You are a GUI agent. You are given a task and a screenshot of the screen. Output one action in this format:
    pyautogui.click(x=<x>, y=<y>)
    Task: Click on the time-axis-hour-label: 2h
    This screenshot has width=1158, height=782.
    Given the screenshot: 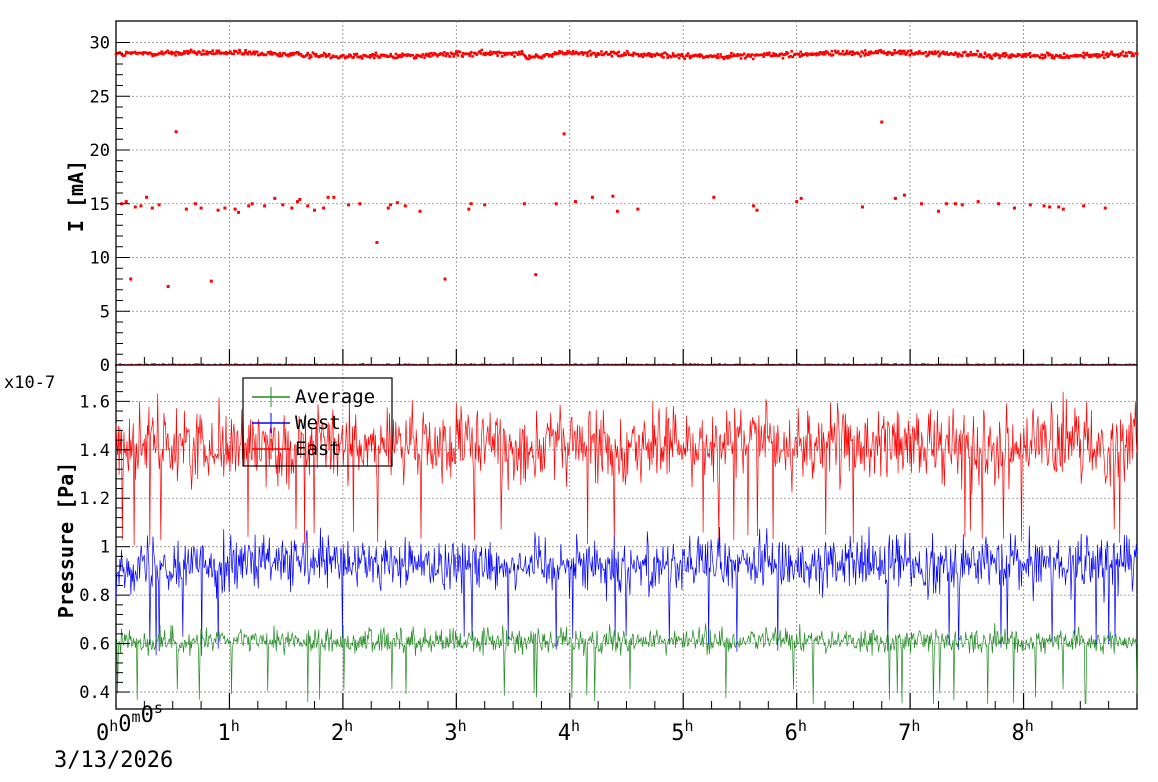 What is the action you would take?
    pyautogui.click(x=342, y=731)
    